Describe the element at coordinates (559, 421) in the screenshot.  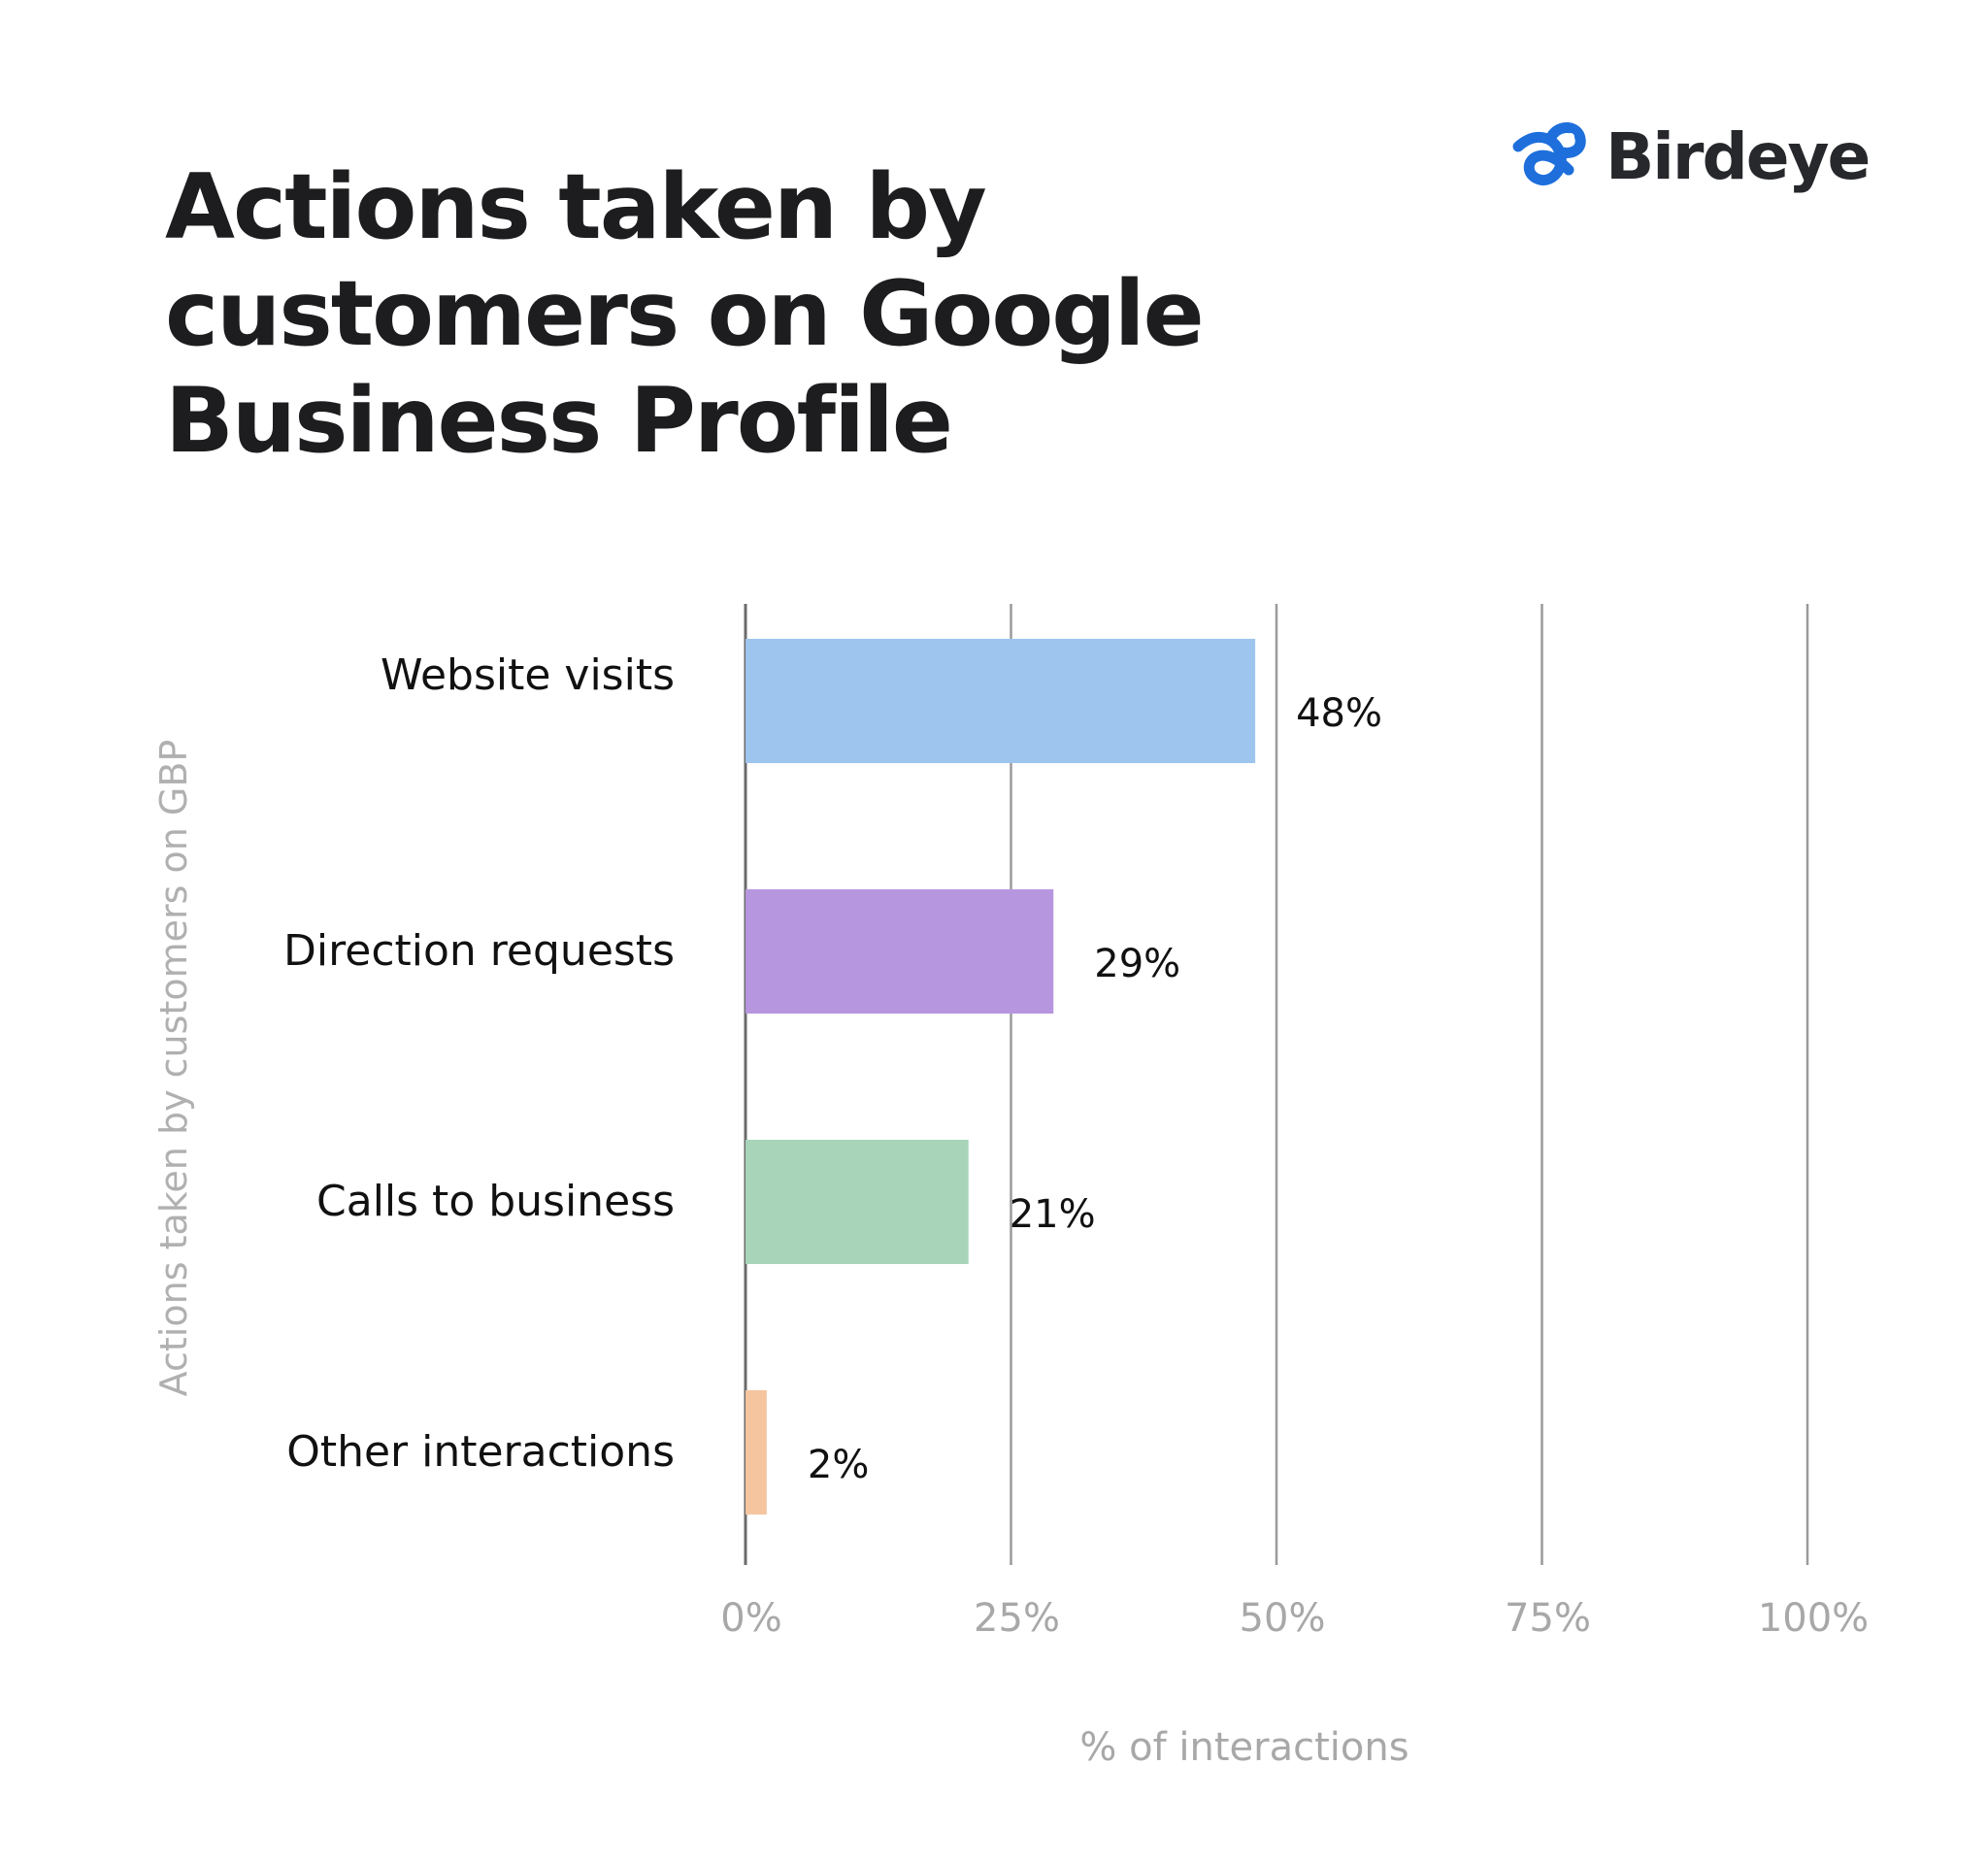
I see `chart-title-line-3: Business Profile` at that location.